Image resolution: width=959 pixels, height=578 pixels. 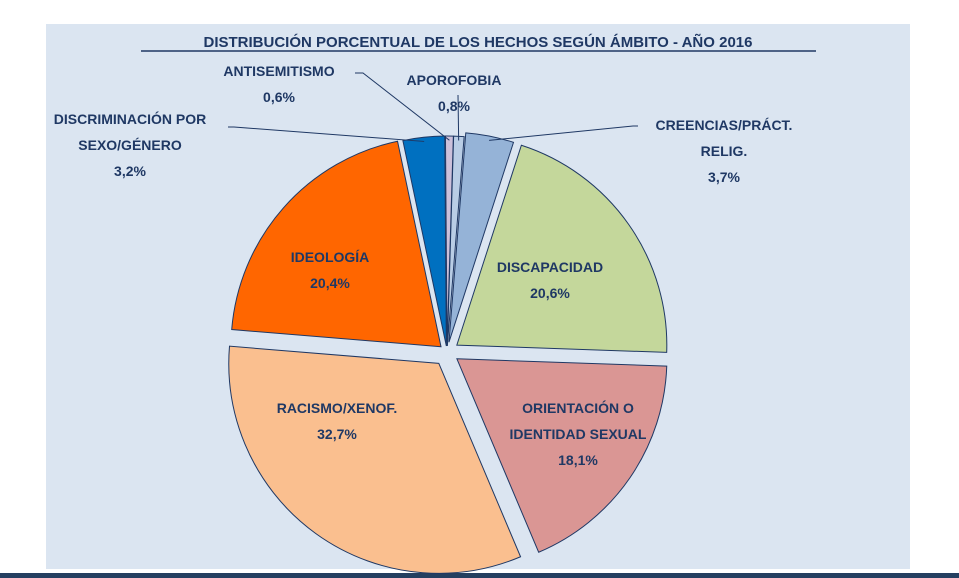 I want to click on slice-category-label: RACISMO/XENOF., so click(x=337, y=408).